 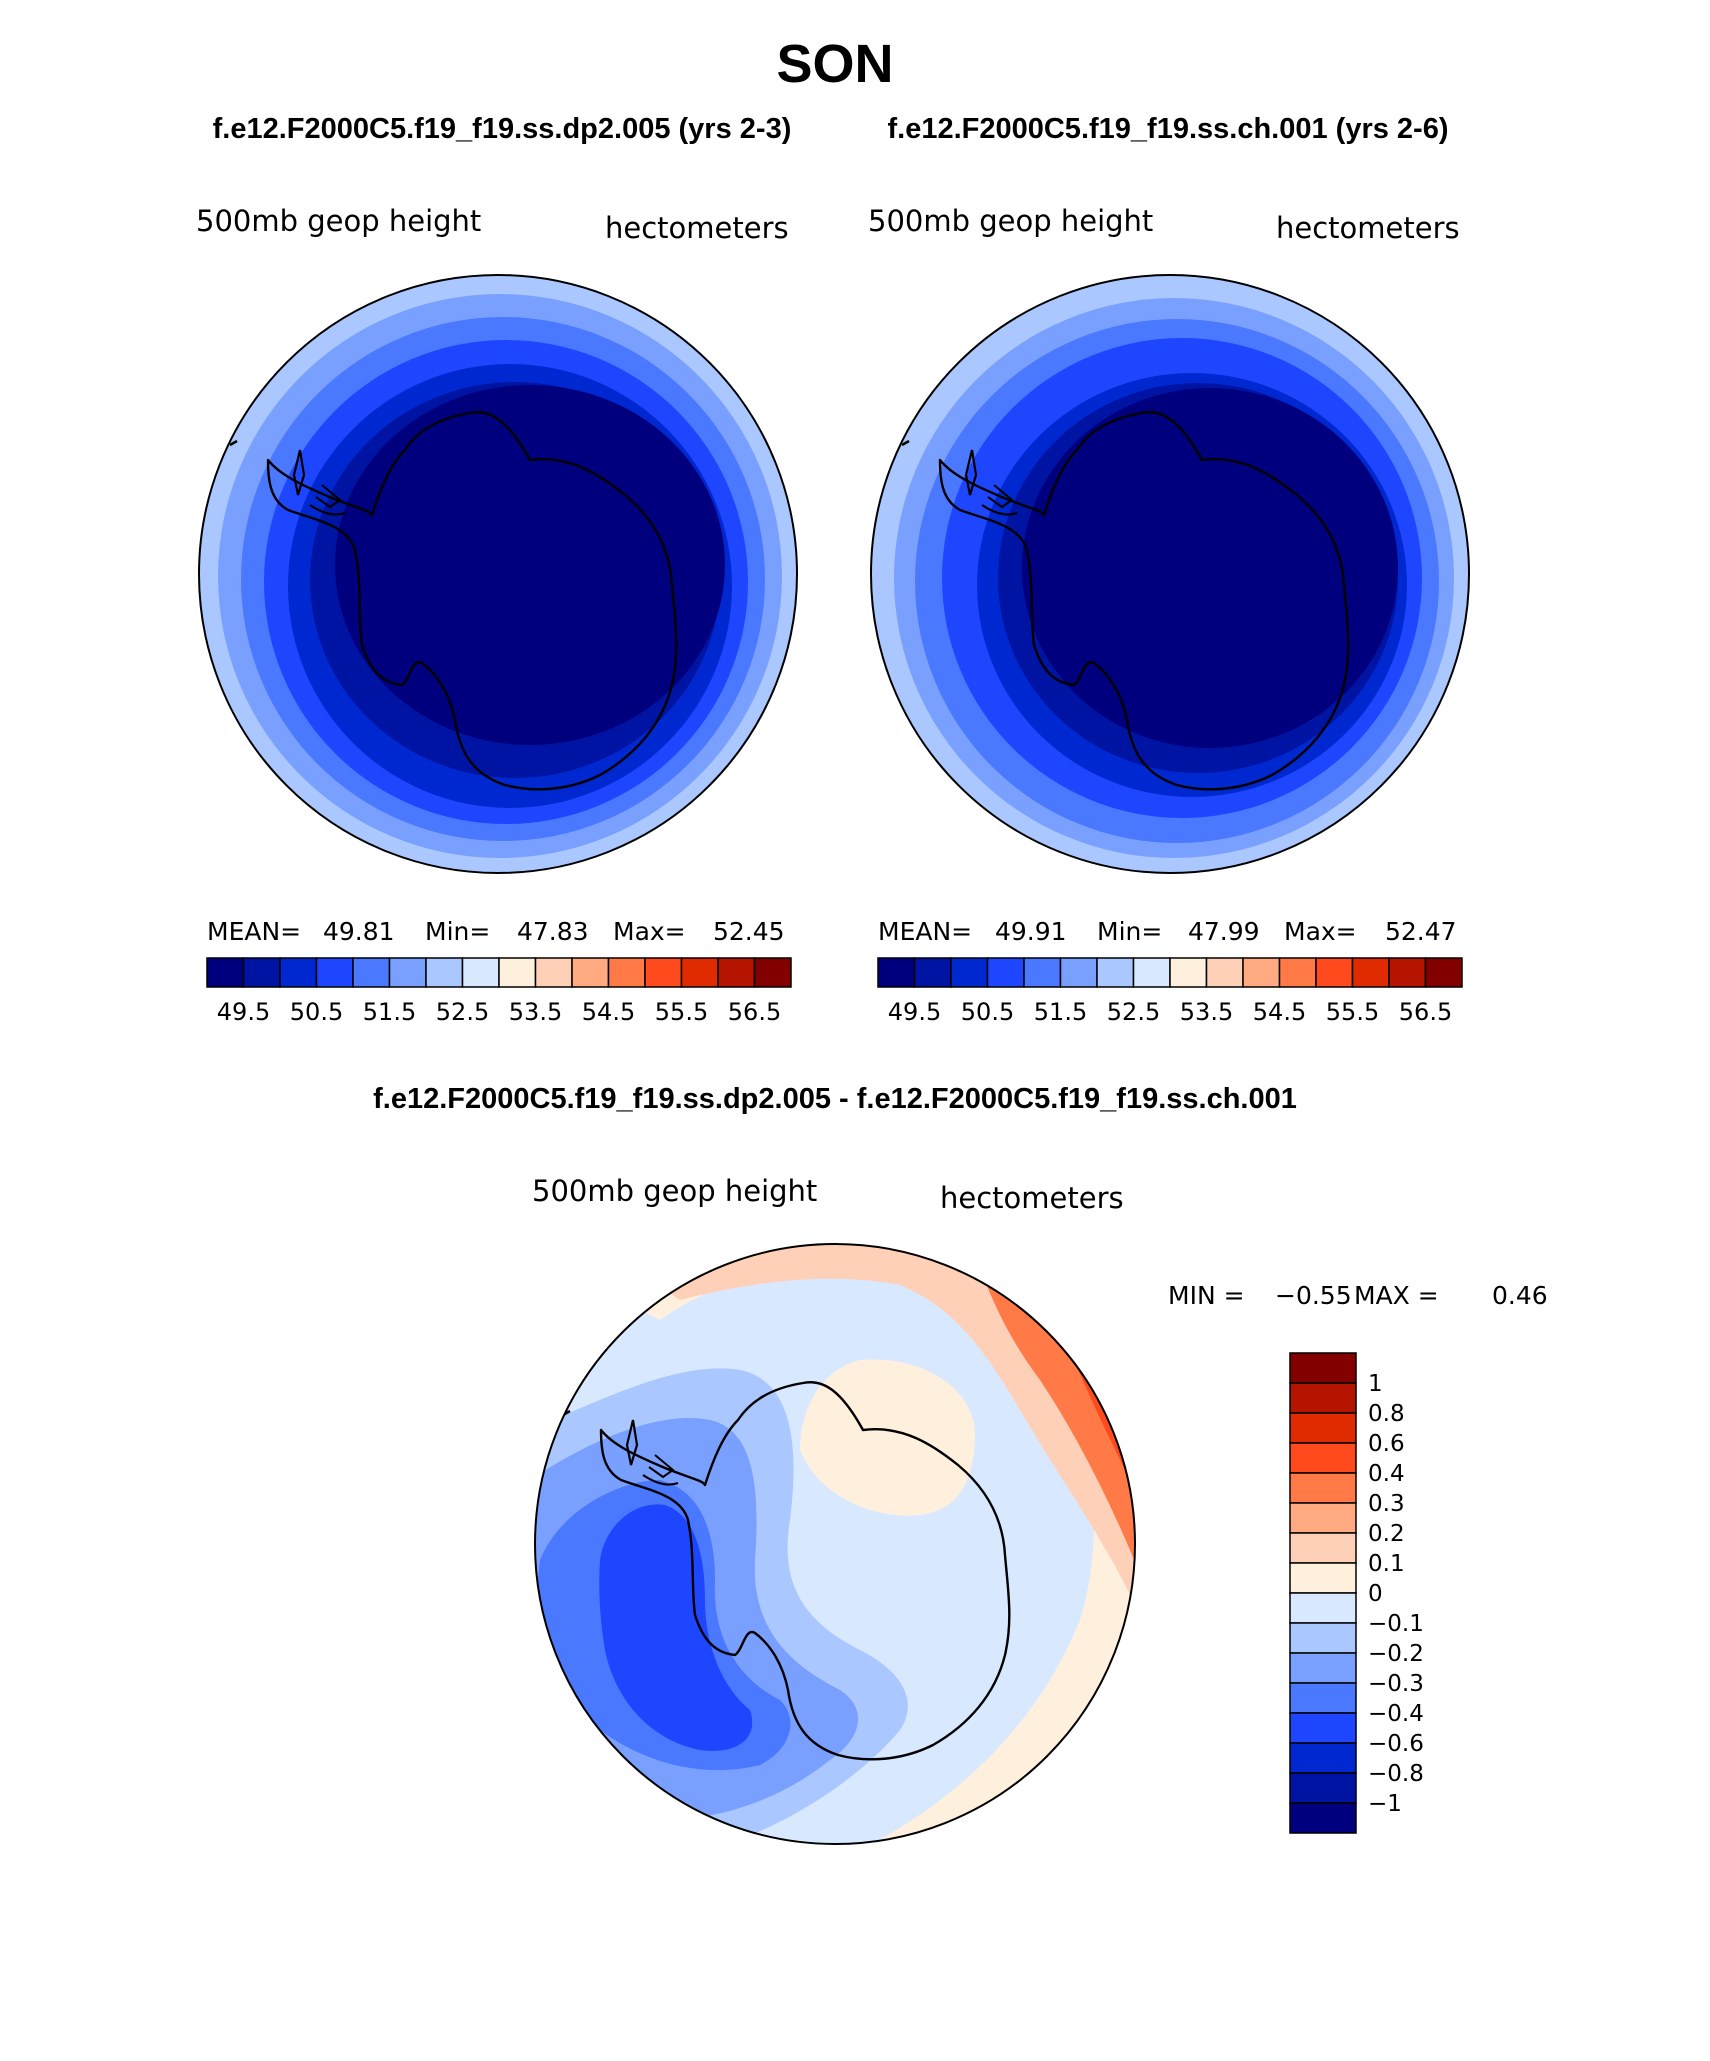 I want to click on colorbar-label: 1, so click(x=1375, y=1384).